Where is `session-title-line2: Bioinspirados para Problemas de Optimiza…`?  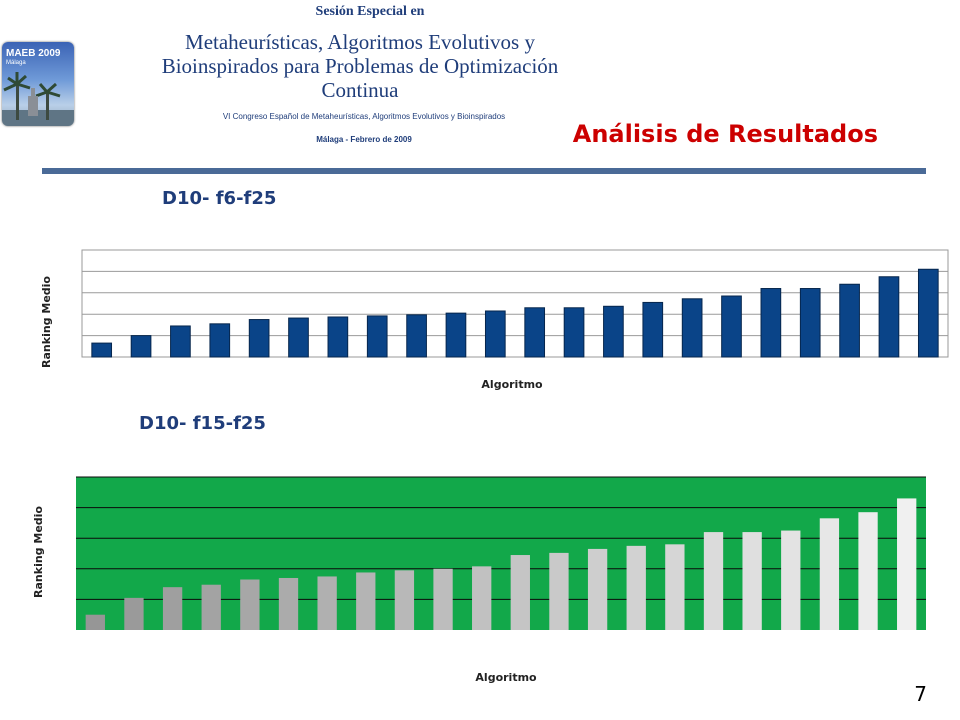
session-title-line2: Bioinspirados para Problemas de Optimiza… is located at coordinates (360, 66).